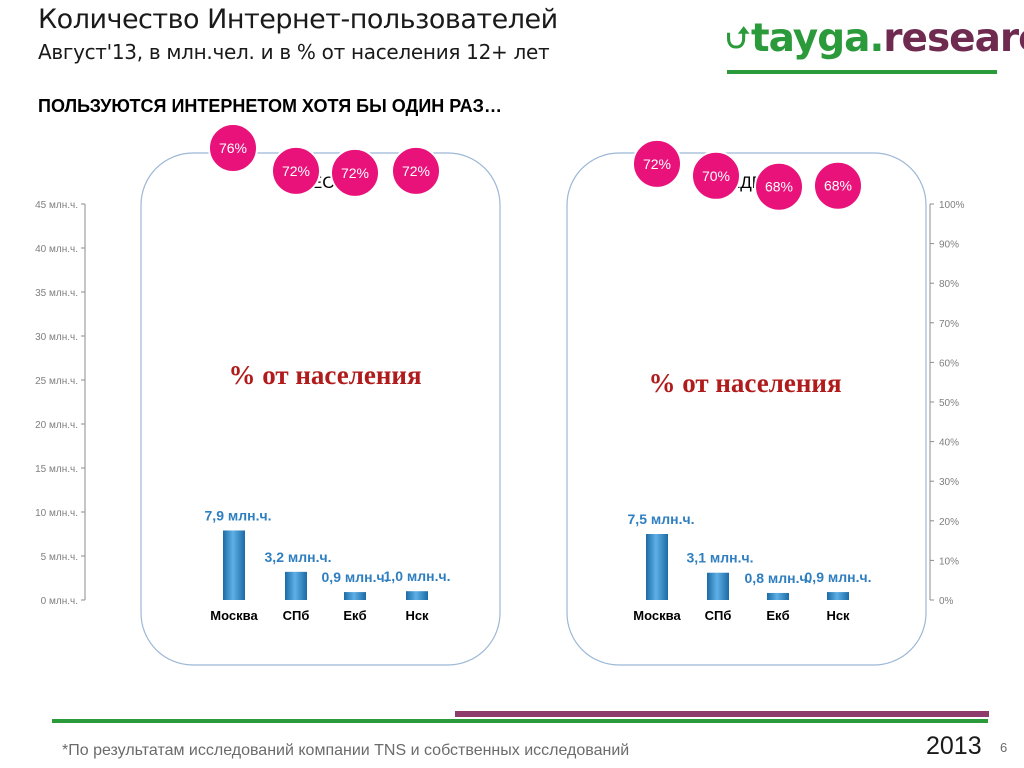 The width and height of the screenshot is (1024, 768). I want to click on left-axis-tick-label: 25 млн.ч., so click(56, 381).